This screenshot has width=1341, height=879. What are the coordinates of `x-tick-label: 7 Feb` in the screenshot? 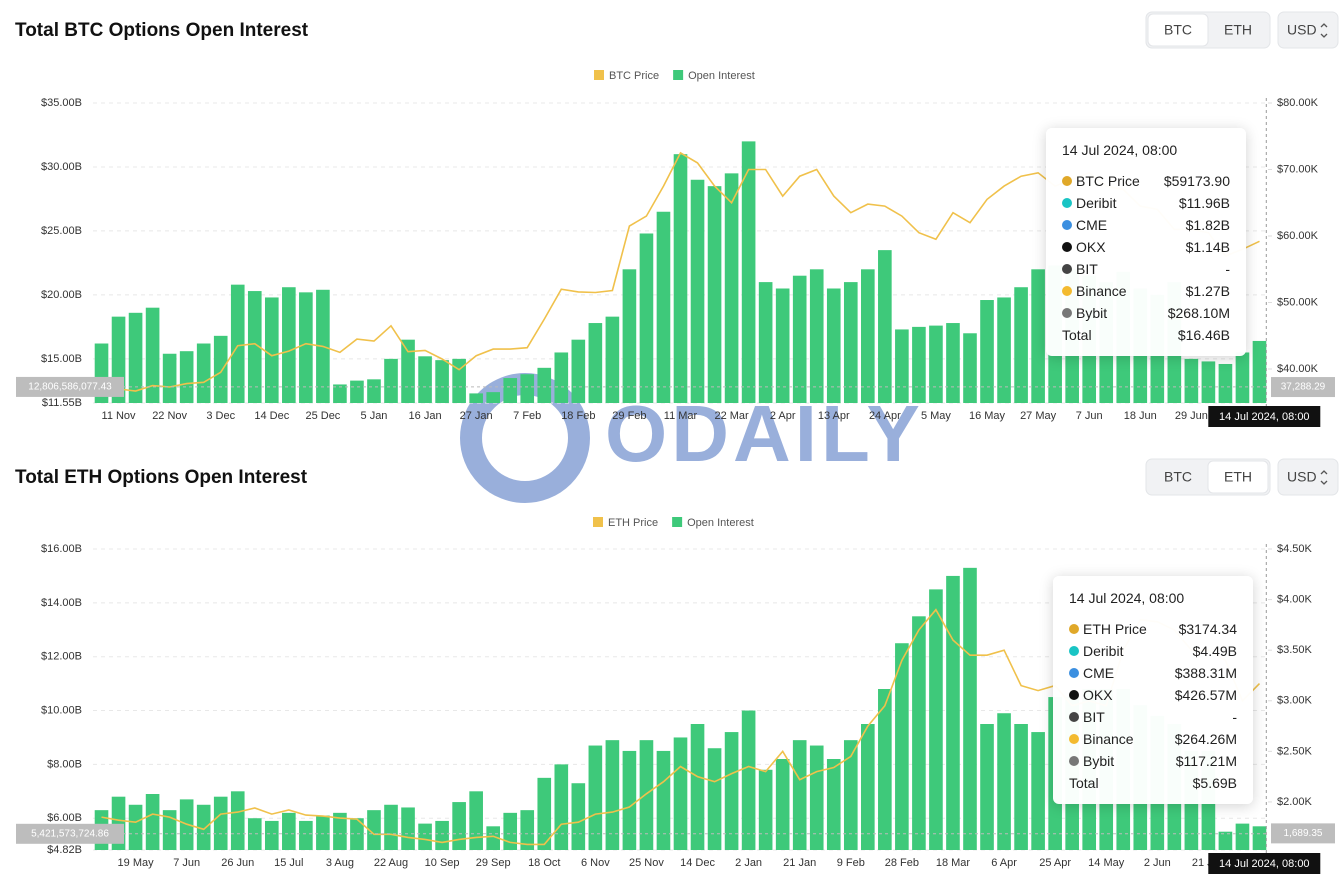 It's located at (527, 416).